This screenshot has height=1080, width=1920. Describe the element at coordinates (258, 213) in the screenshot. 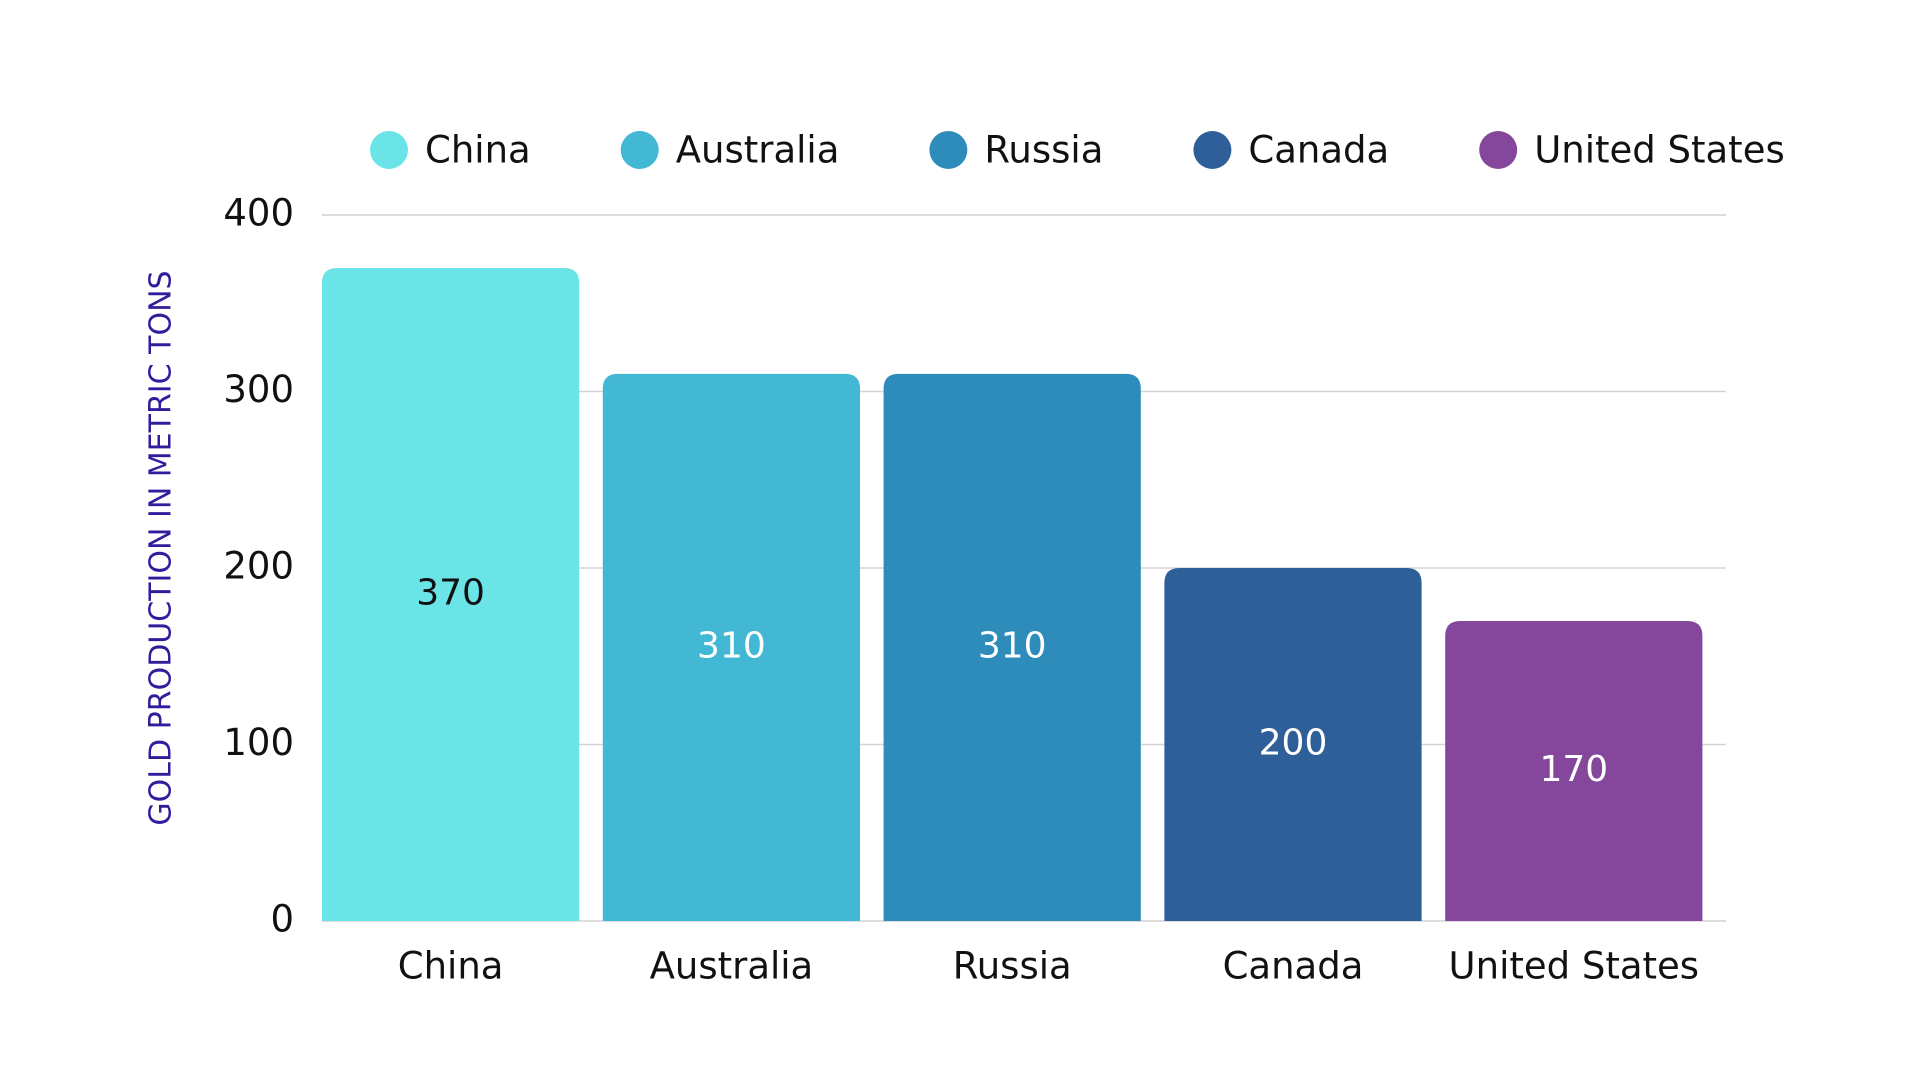

I see `y-tick-label: 400` at that location.